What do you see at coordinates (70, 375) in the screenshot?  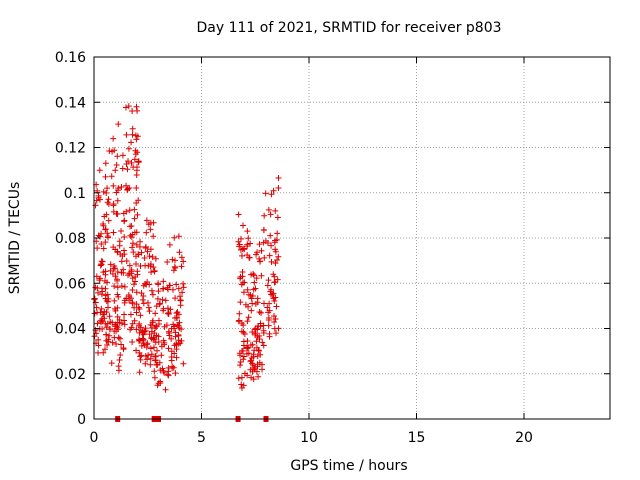 I see `y-tick-label: 0.02` at bounding box center [70, 375].